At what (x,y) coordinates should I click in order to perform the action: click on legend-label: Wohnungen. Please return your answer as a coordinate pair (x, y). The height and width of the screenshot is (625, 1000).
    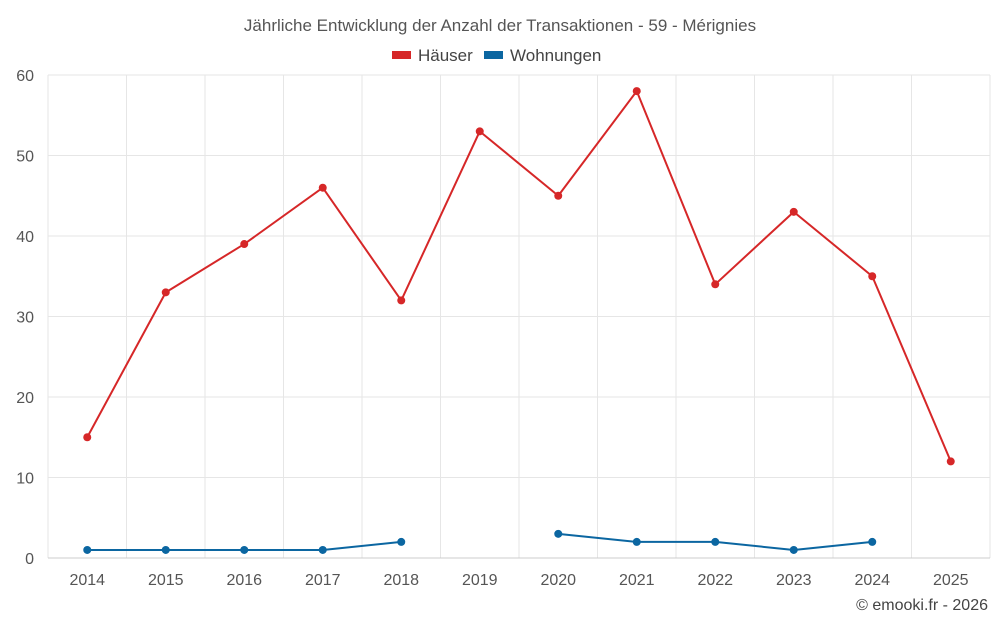
    Looking at the image, I should click on (555, 55).